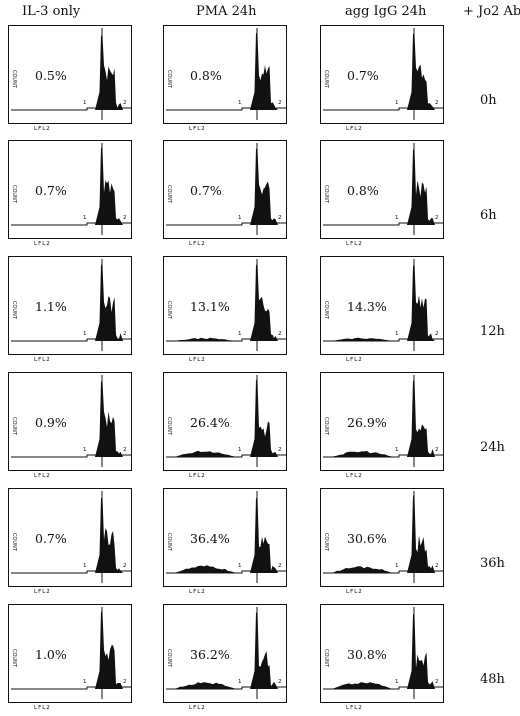 The width and height of the screenshot is (520, 716). What do you see at coordinates (491, 11) in the screenshot?
I see `treatment-header: + Jo2 Ab` at bounding box center [491, 11].